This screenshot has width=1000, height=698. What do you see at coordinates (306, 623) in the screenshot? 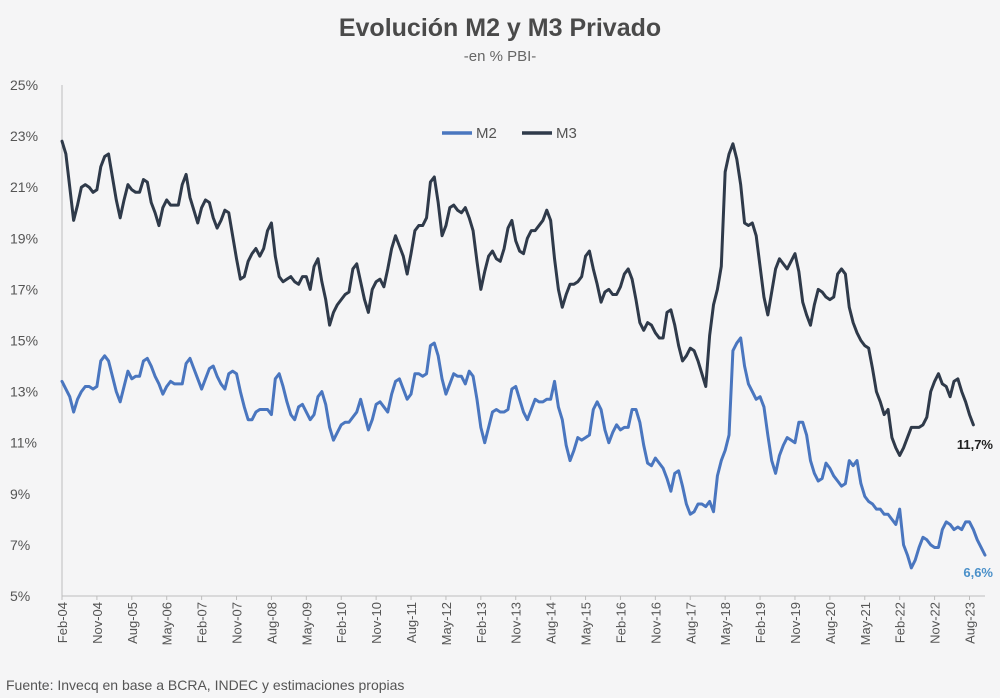
I see `x-tick-label: May-09` at bounding box center [306, 623].